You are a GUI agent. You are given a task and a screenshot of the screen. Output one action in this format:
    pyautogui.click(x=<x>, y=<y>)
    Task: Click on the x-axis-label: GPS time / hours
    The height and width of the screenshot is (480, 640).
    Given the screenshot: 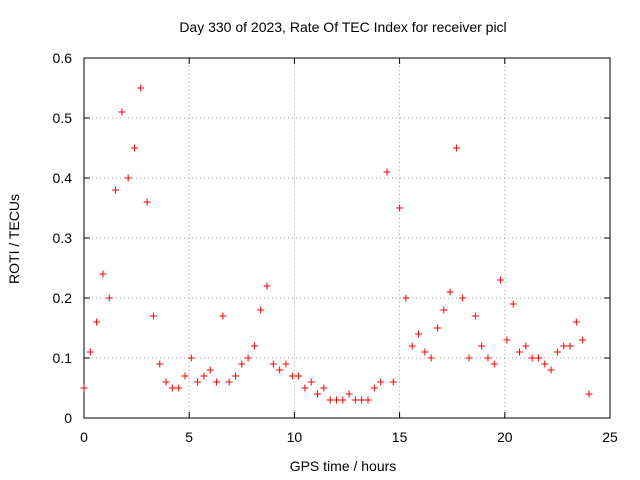 What is the action you would take?
    pyautogui.click(x=343, y=466)
    